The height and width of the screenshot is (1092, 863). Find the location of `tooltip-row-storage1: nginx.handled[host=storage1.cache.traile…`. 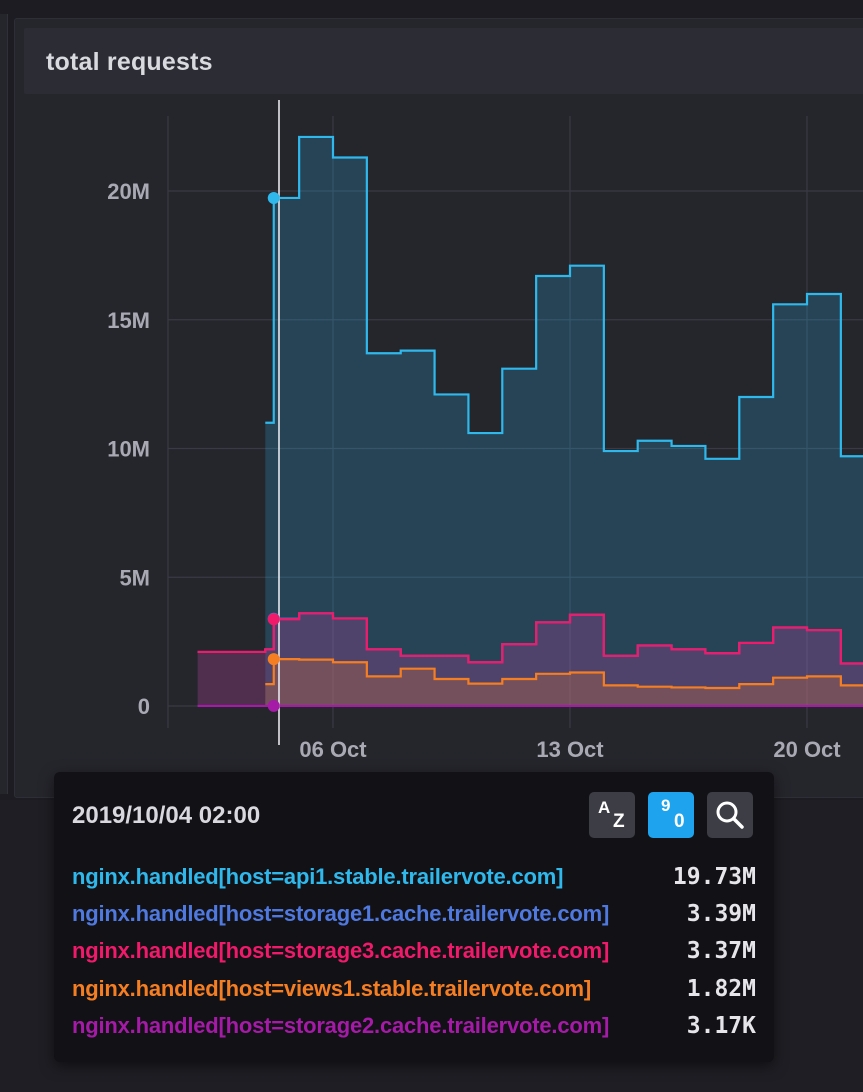

tooltip-row-storage1: nginx.handled[host=storage1.cache.traile… is located at coordinates (414, 916).